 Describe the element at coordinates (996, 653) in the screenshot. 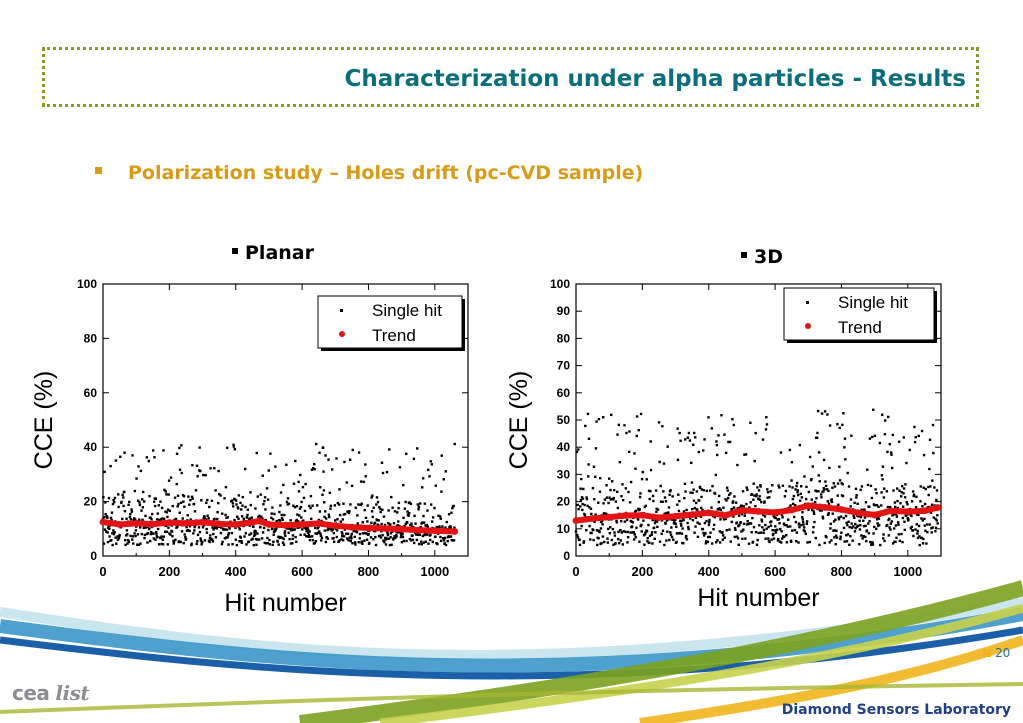

I see `page-number: 20` at that location.